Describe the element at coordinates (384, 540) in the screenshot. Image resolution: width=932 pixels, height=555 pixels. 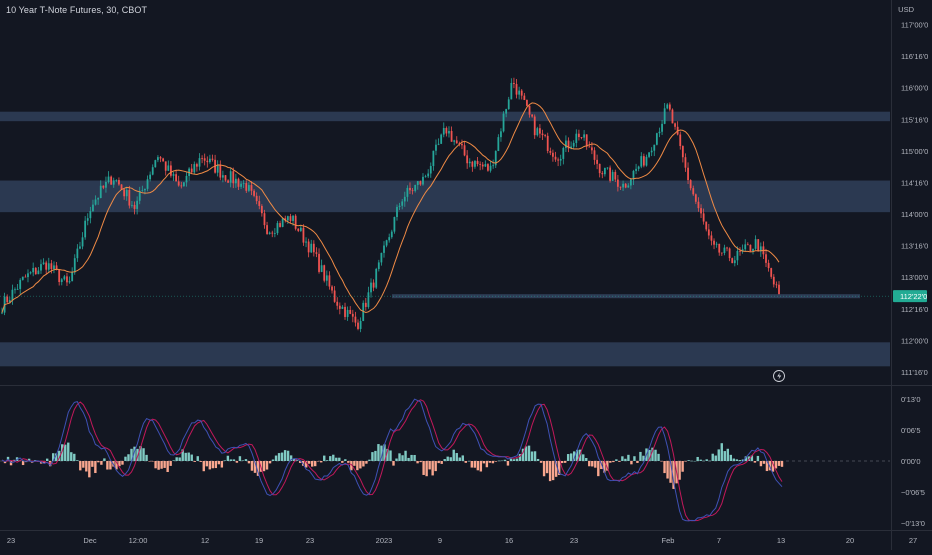
I see `time-axis-label: 2023` at that location.